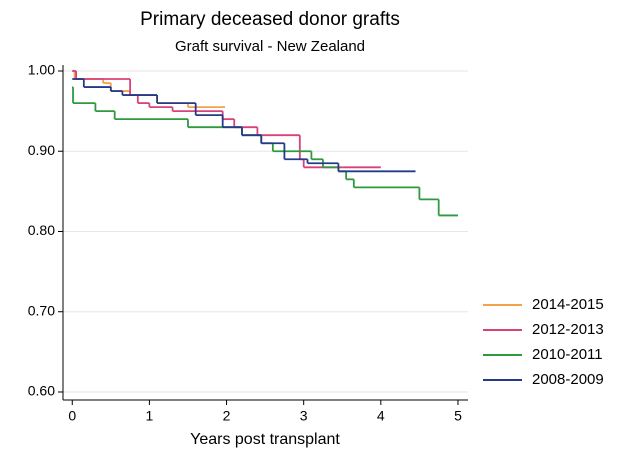  What do you see at coordinates (265, 439) in the screenshot?
I see `x-axis-label: Years post transplant` at bounding box center [265, 439].